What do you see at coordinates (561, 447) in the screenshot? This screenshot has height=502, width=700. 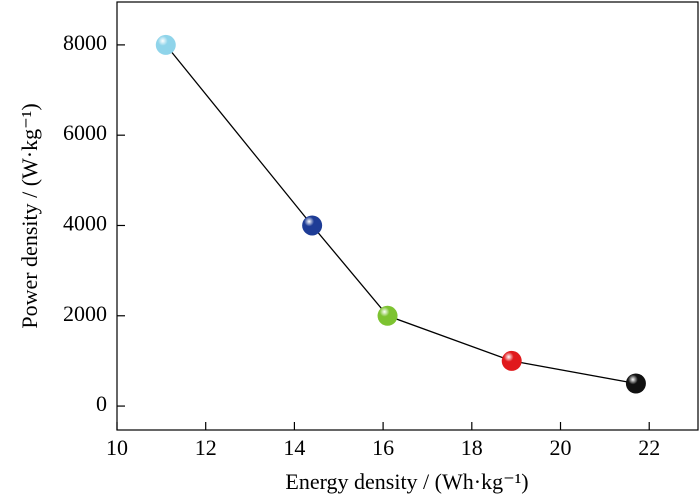 I see `x-tick-label: 20` at bounding box center [561, 447].